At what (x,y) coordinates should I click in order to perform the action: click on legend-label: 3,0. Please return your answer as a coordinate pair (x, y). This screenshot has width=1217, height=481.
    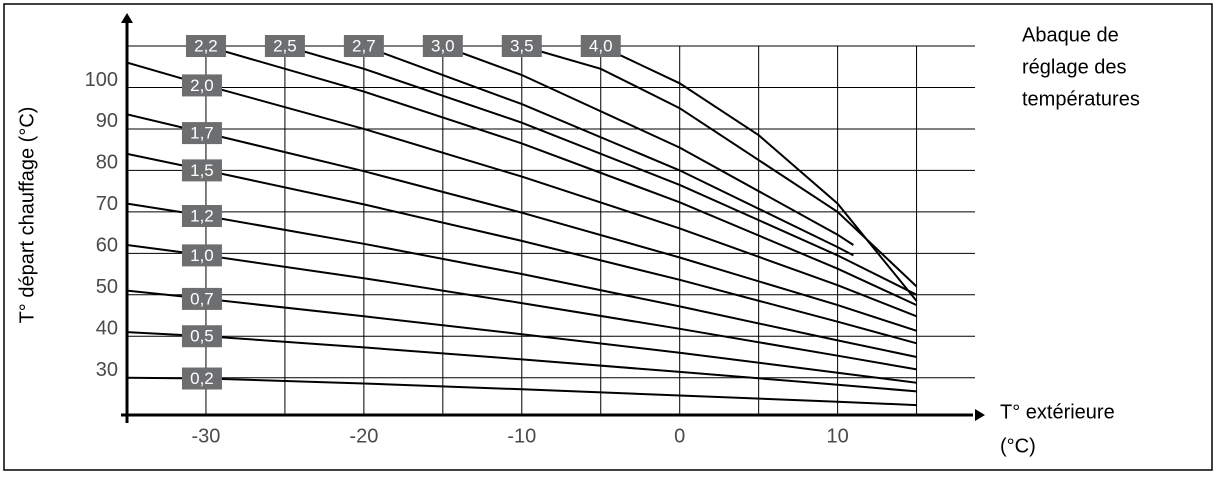
    Looking at the image, I should click on (443, 46).